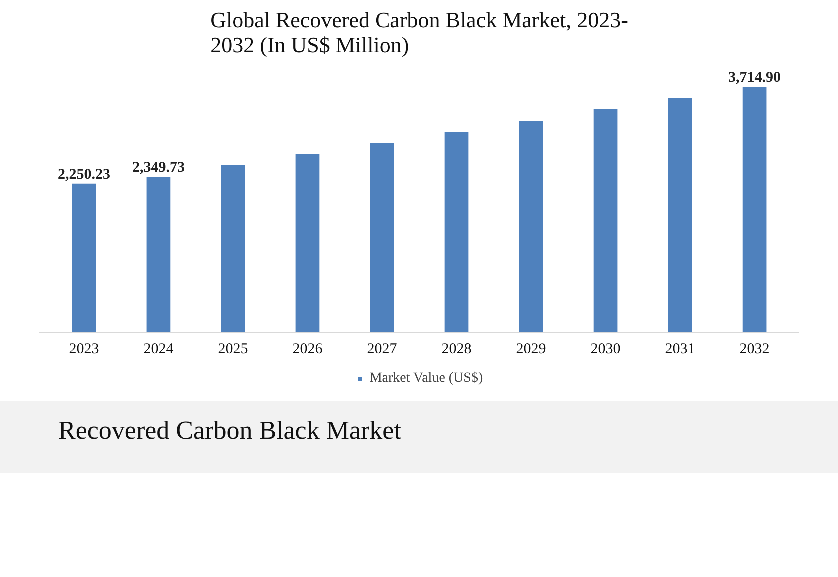  What do you see at coordinates (233, 350) in the screenshot?
I see `x-tick-label: 2025` at bounding box center [233, 350].